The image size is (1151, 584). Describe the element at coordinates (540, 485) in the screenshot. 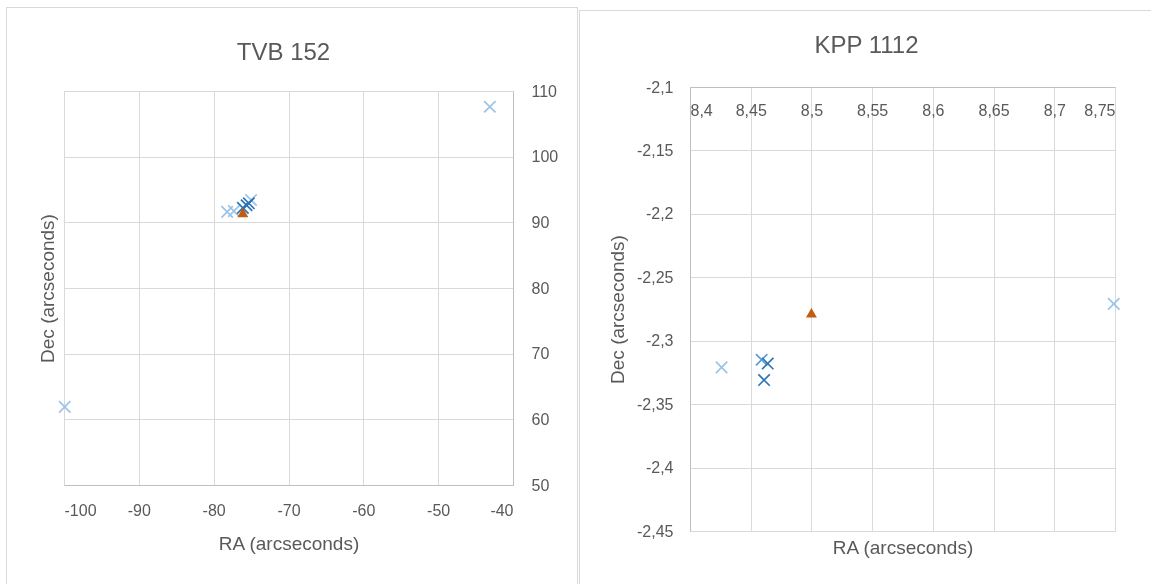

I see `y-tick-label: 50` at that location.